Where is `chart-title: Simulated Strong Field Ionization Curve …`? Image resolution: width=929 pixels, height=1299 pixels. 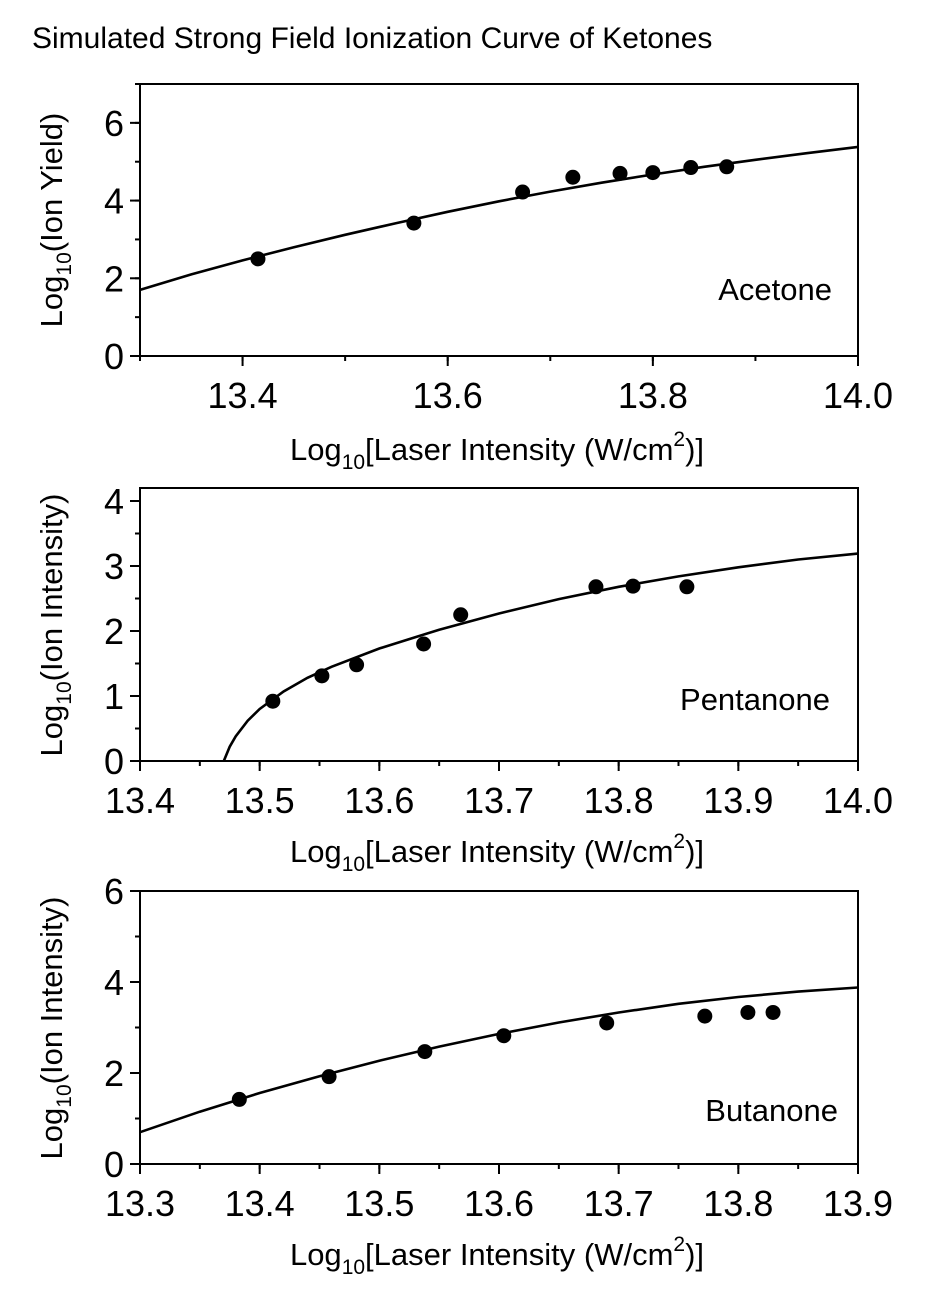 chart-title: Simulated Strong Field Ionization Curve … is located at coordinates (372, 38).